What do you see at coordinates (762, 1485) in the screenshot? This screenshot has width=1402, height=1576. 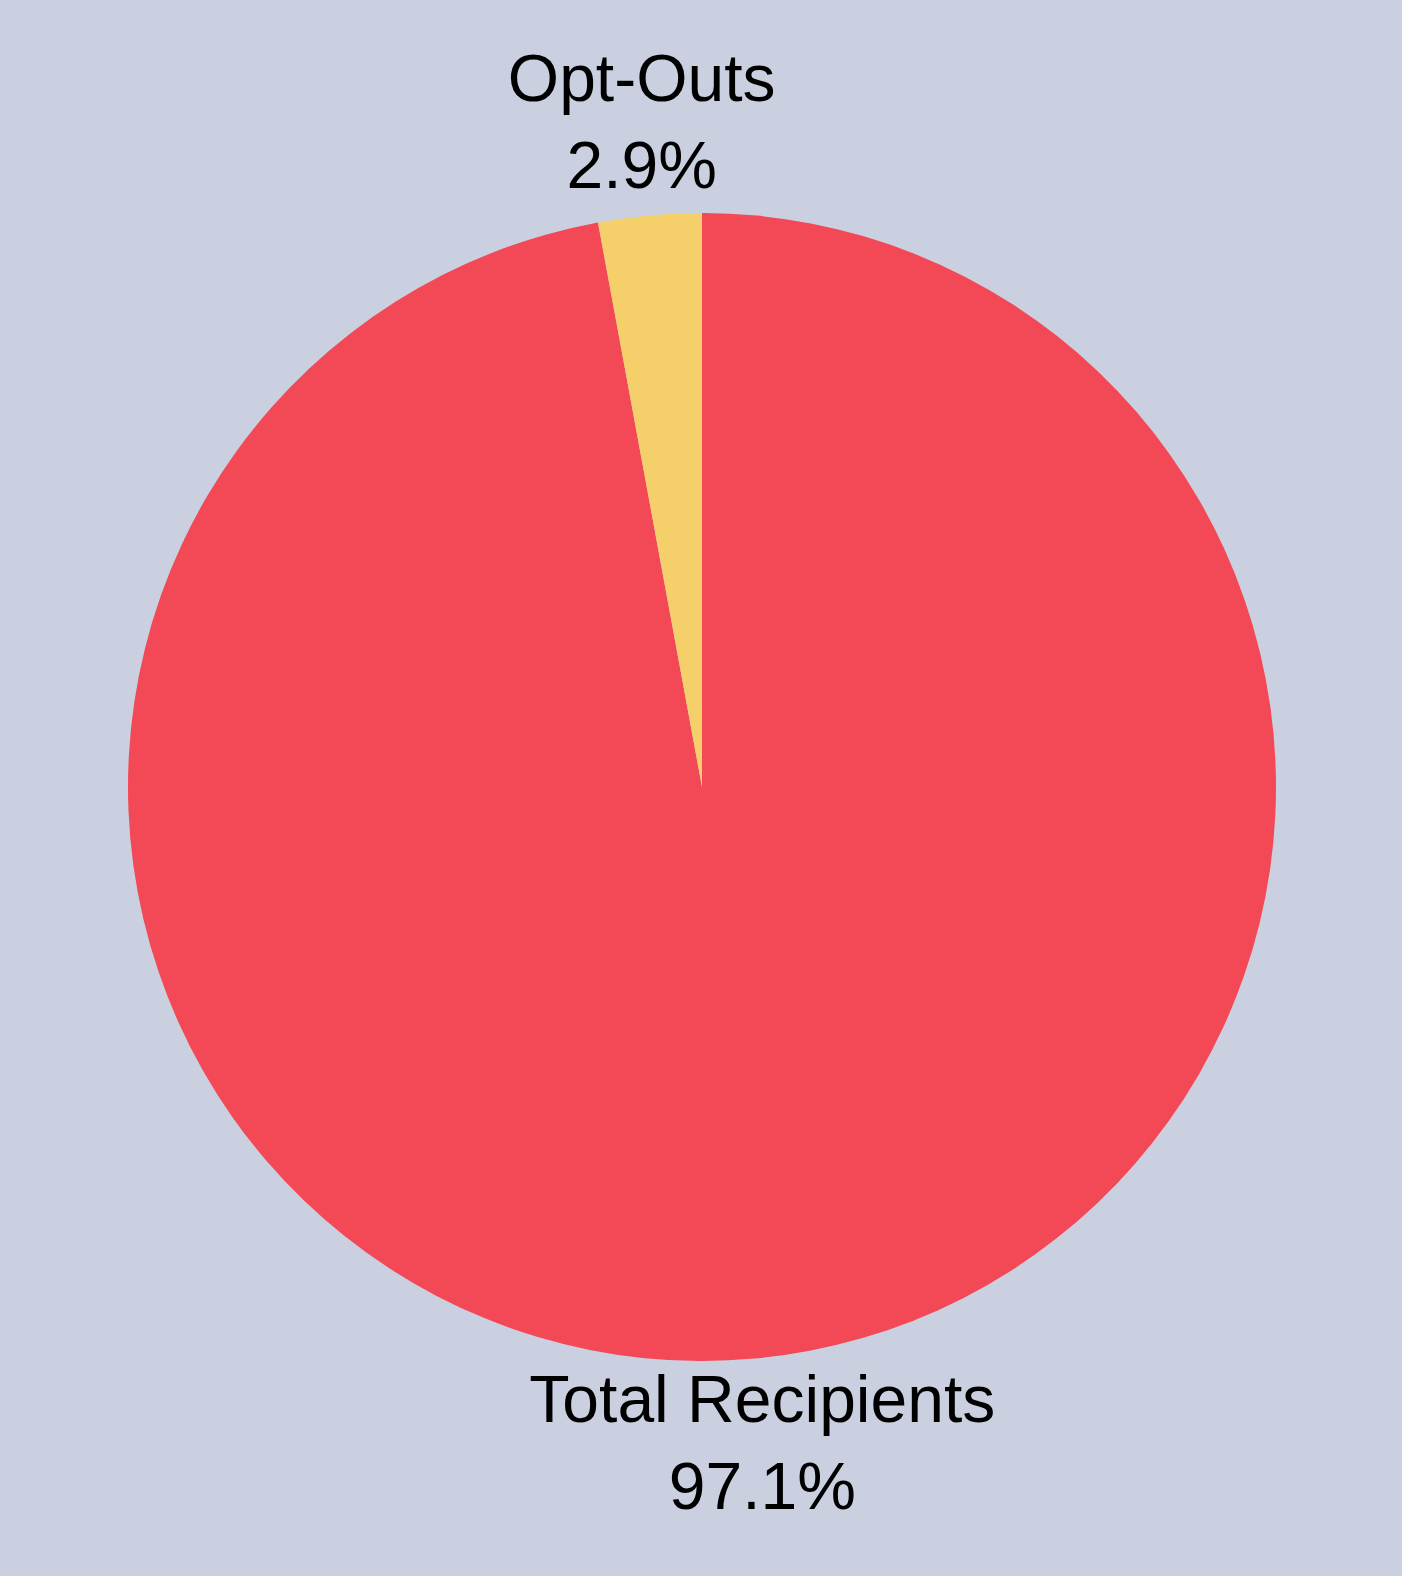 I see `data-label: 97.1%` at bounding box center [762, 1485].